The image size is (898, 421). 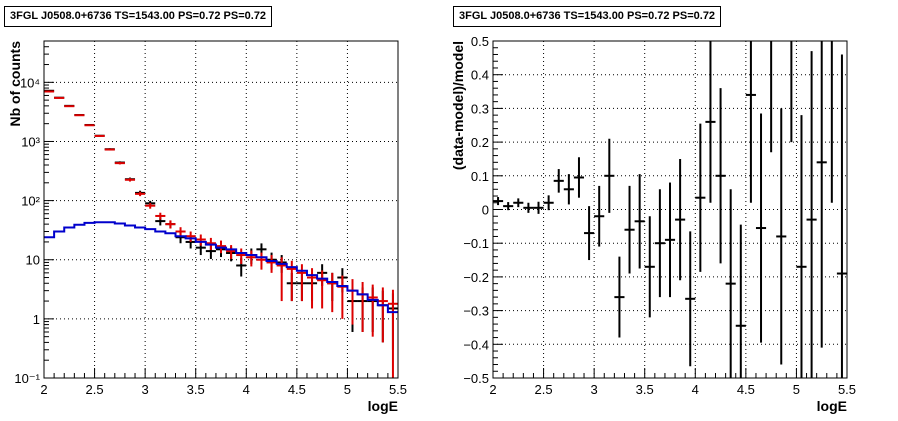 I want to click on y-tick-label: −0.5, so click(x=476, y=378).